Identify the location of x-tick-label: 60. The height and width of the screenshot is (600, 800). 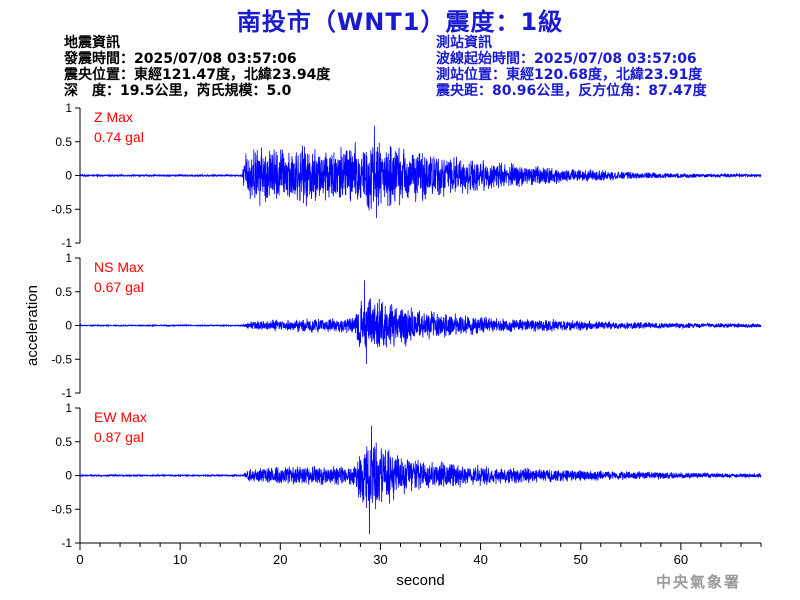
(681, 559).